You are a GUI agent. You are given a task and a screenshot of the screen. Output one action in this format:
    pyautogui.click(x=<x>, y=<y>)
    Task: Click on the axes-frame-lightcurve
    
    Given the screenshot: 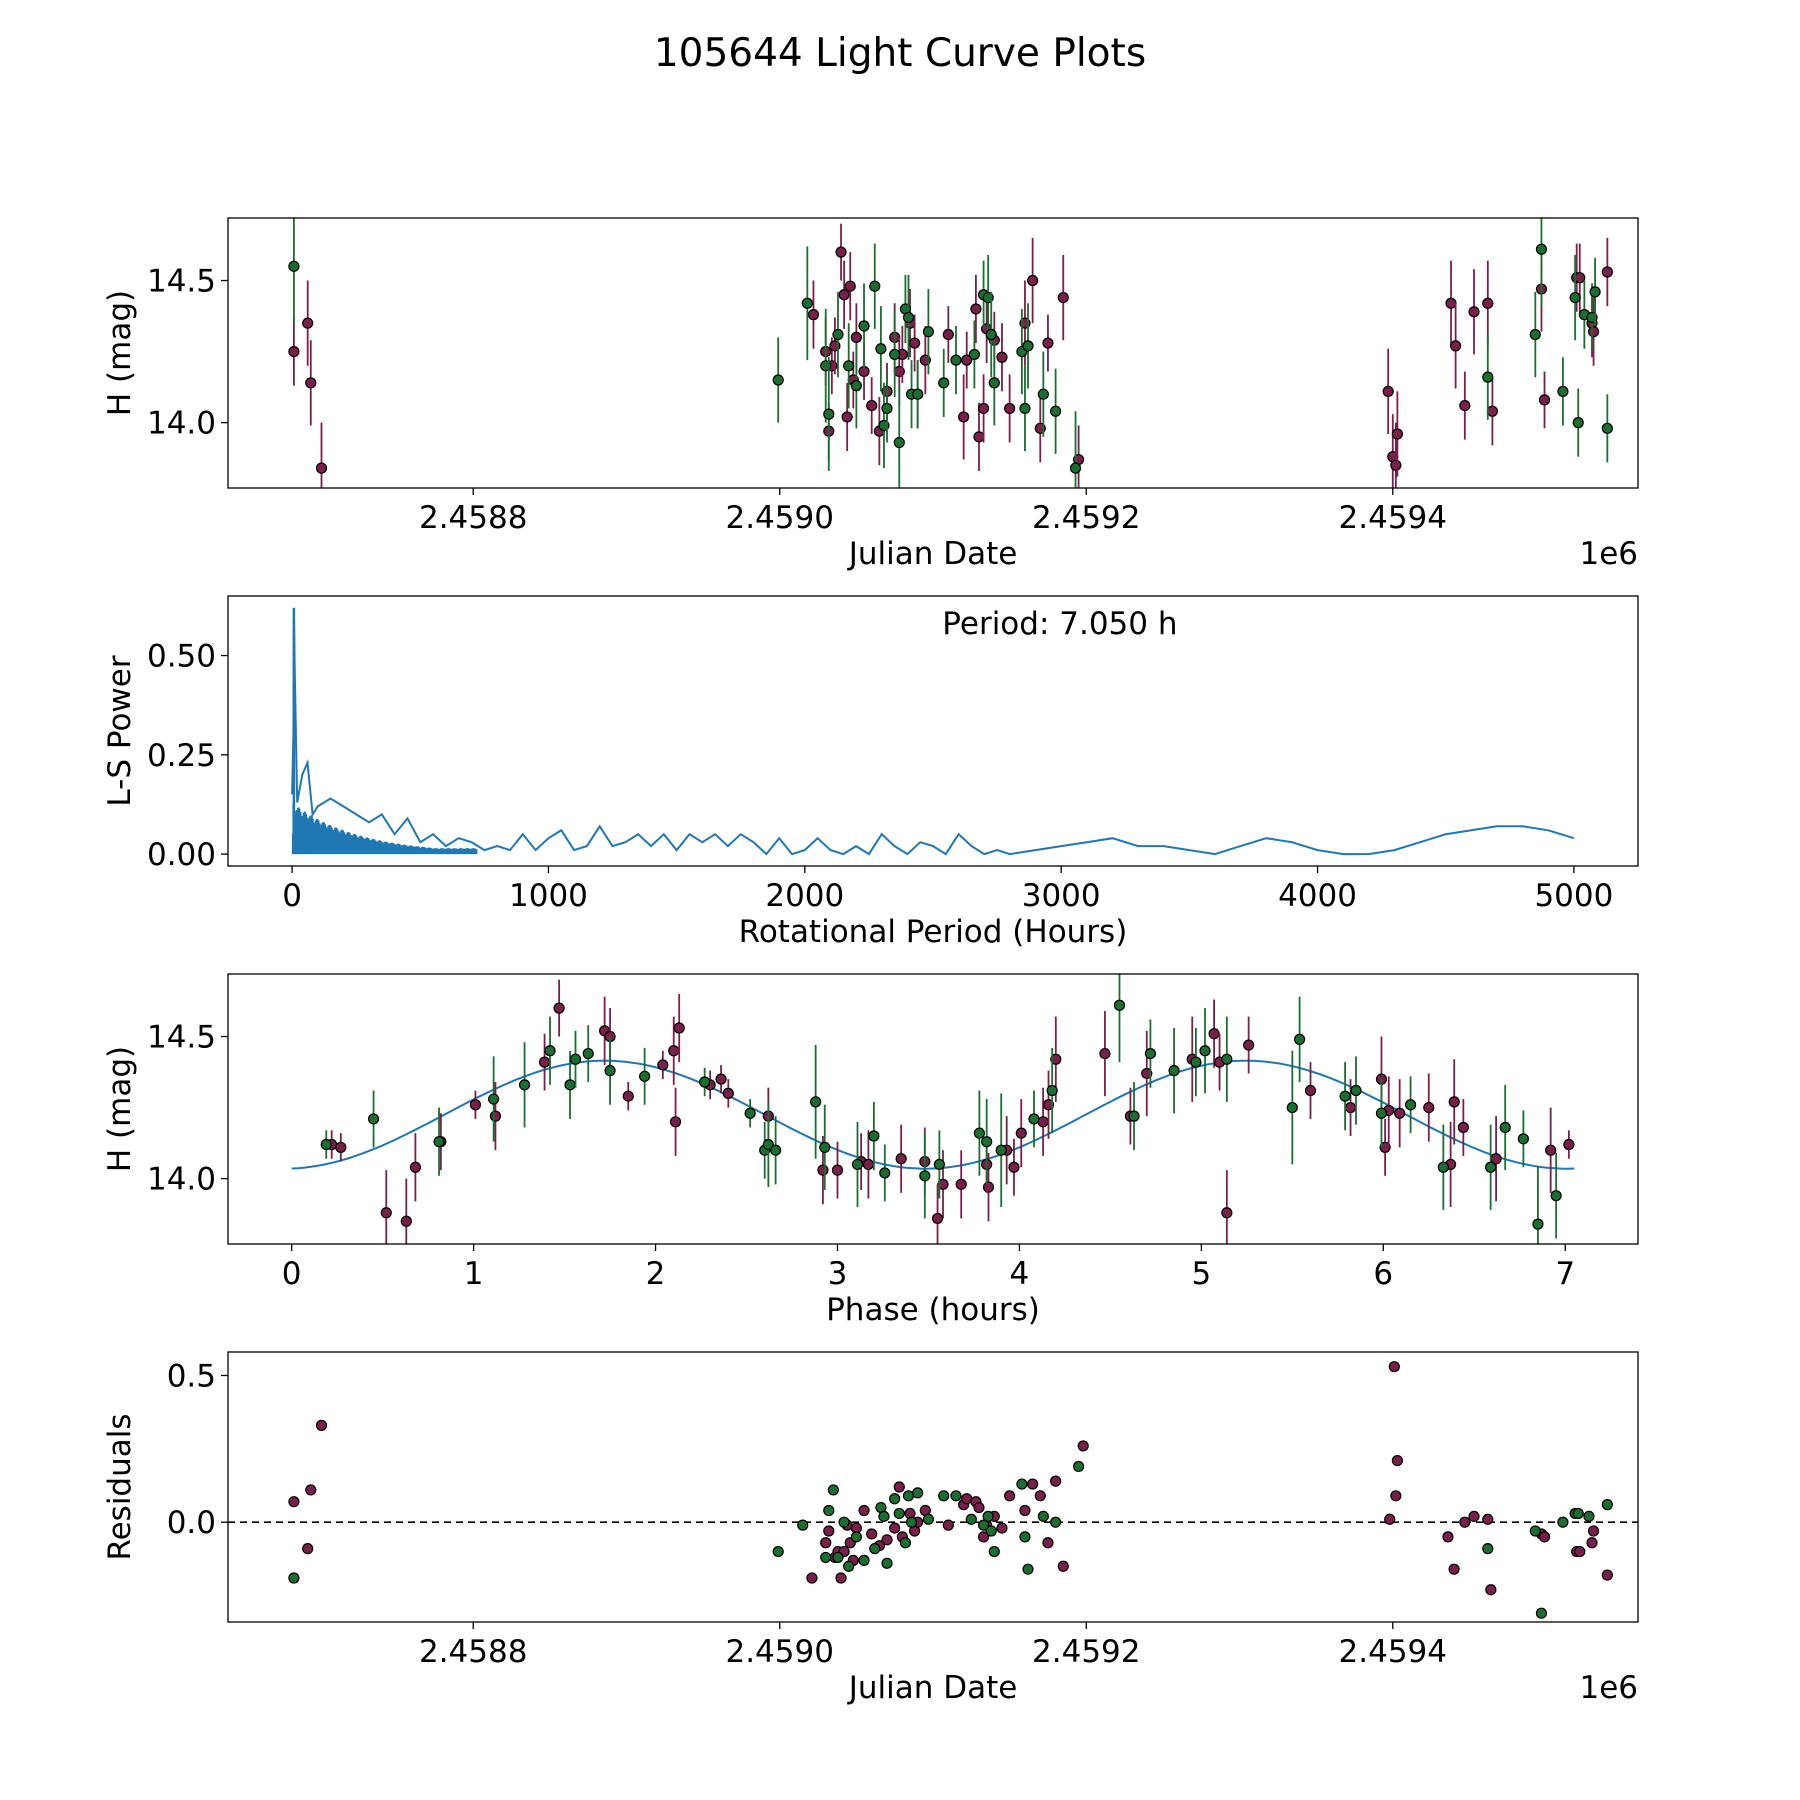 What is the action you would take?
    pyautogui.click(x=933, y=353)
    